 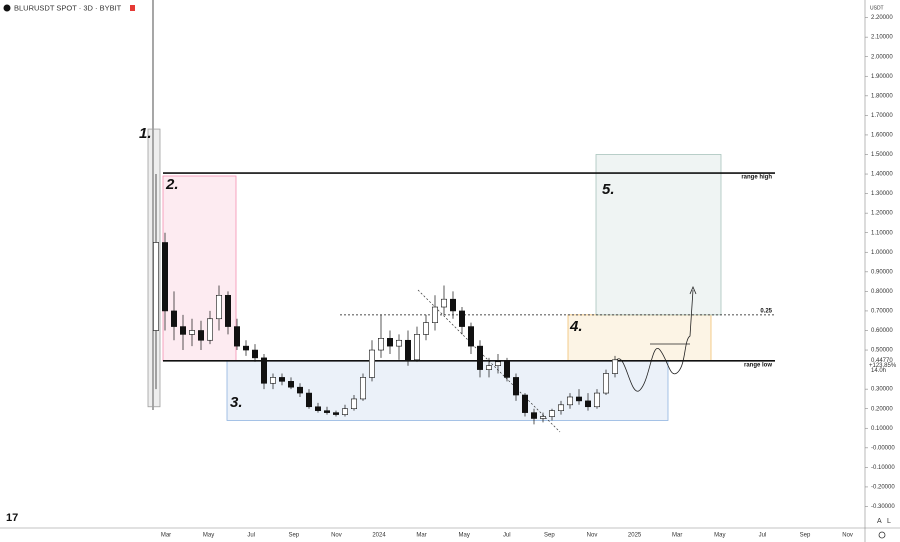 I want to click on last-price: 0.44770, so click(x=882, y=361).